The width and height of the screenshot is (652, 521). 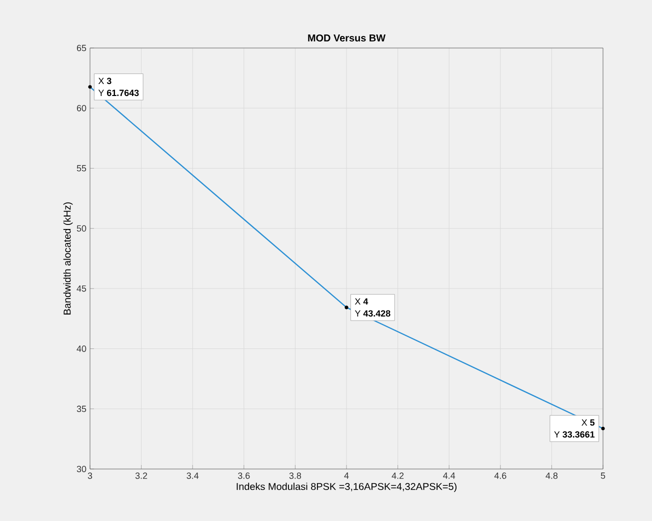 What do you see at coordinates (81, 349) in the screenshot?
I see `y-tick-label: 40` at bounding box center [81, 349].